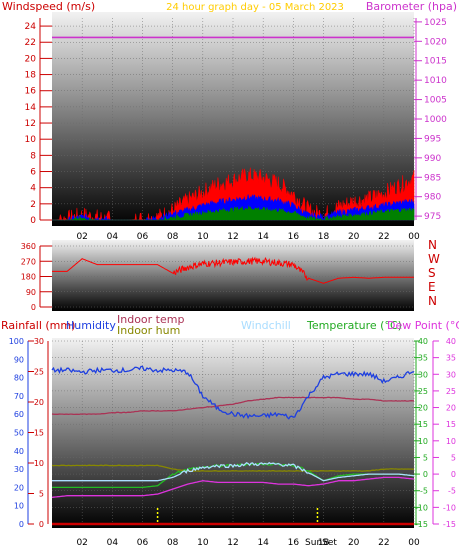  What do you see at coordinates (19, 469) in the screenshot?
I see `humidity-tick-label: 30` at bounding box center [19, 469].